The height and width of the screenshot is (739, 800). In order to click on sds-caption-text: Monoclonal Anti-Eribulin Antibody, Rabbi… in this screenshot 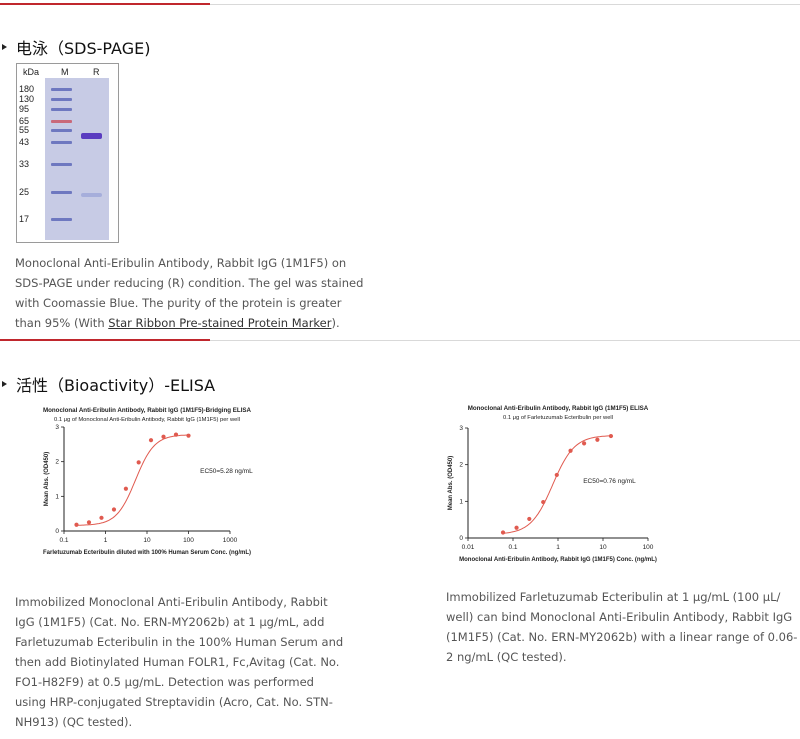, I will do `click(189, 293)`.